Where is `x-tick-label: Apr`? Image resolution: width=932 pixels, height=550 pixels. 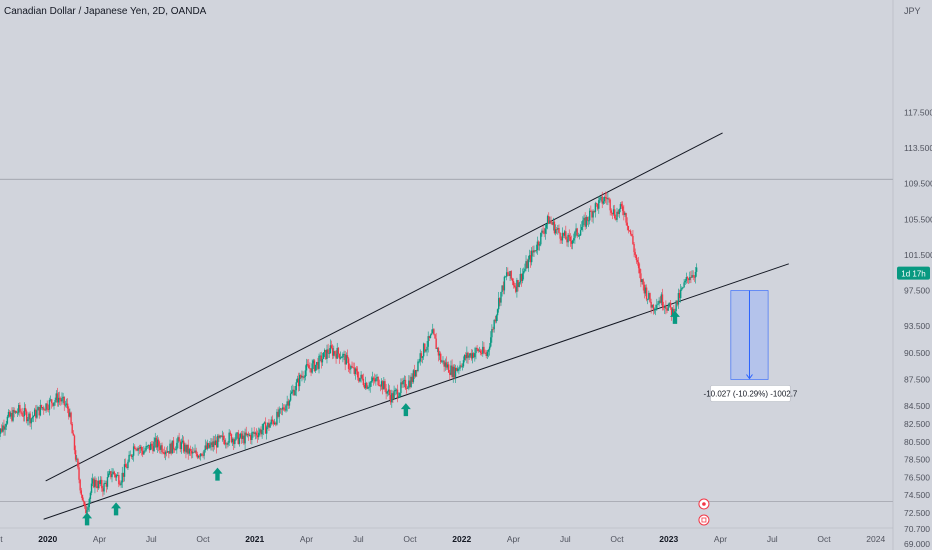 x-tick-label: Apr is located at coordinates (306, 539).